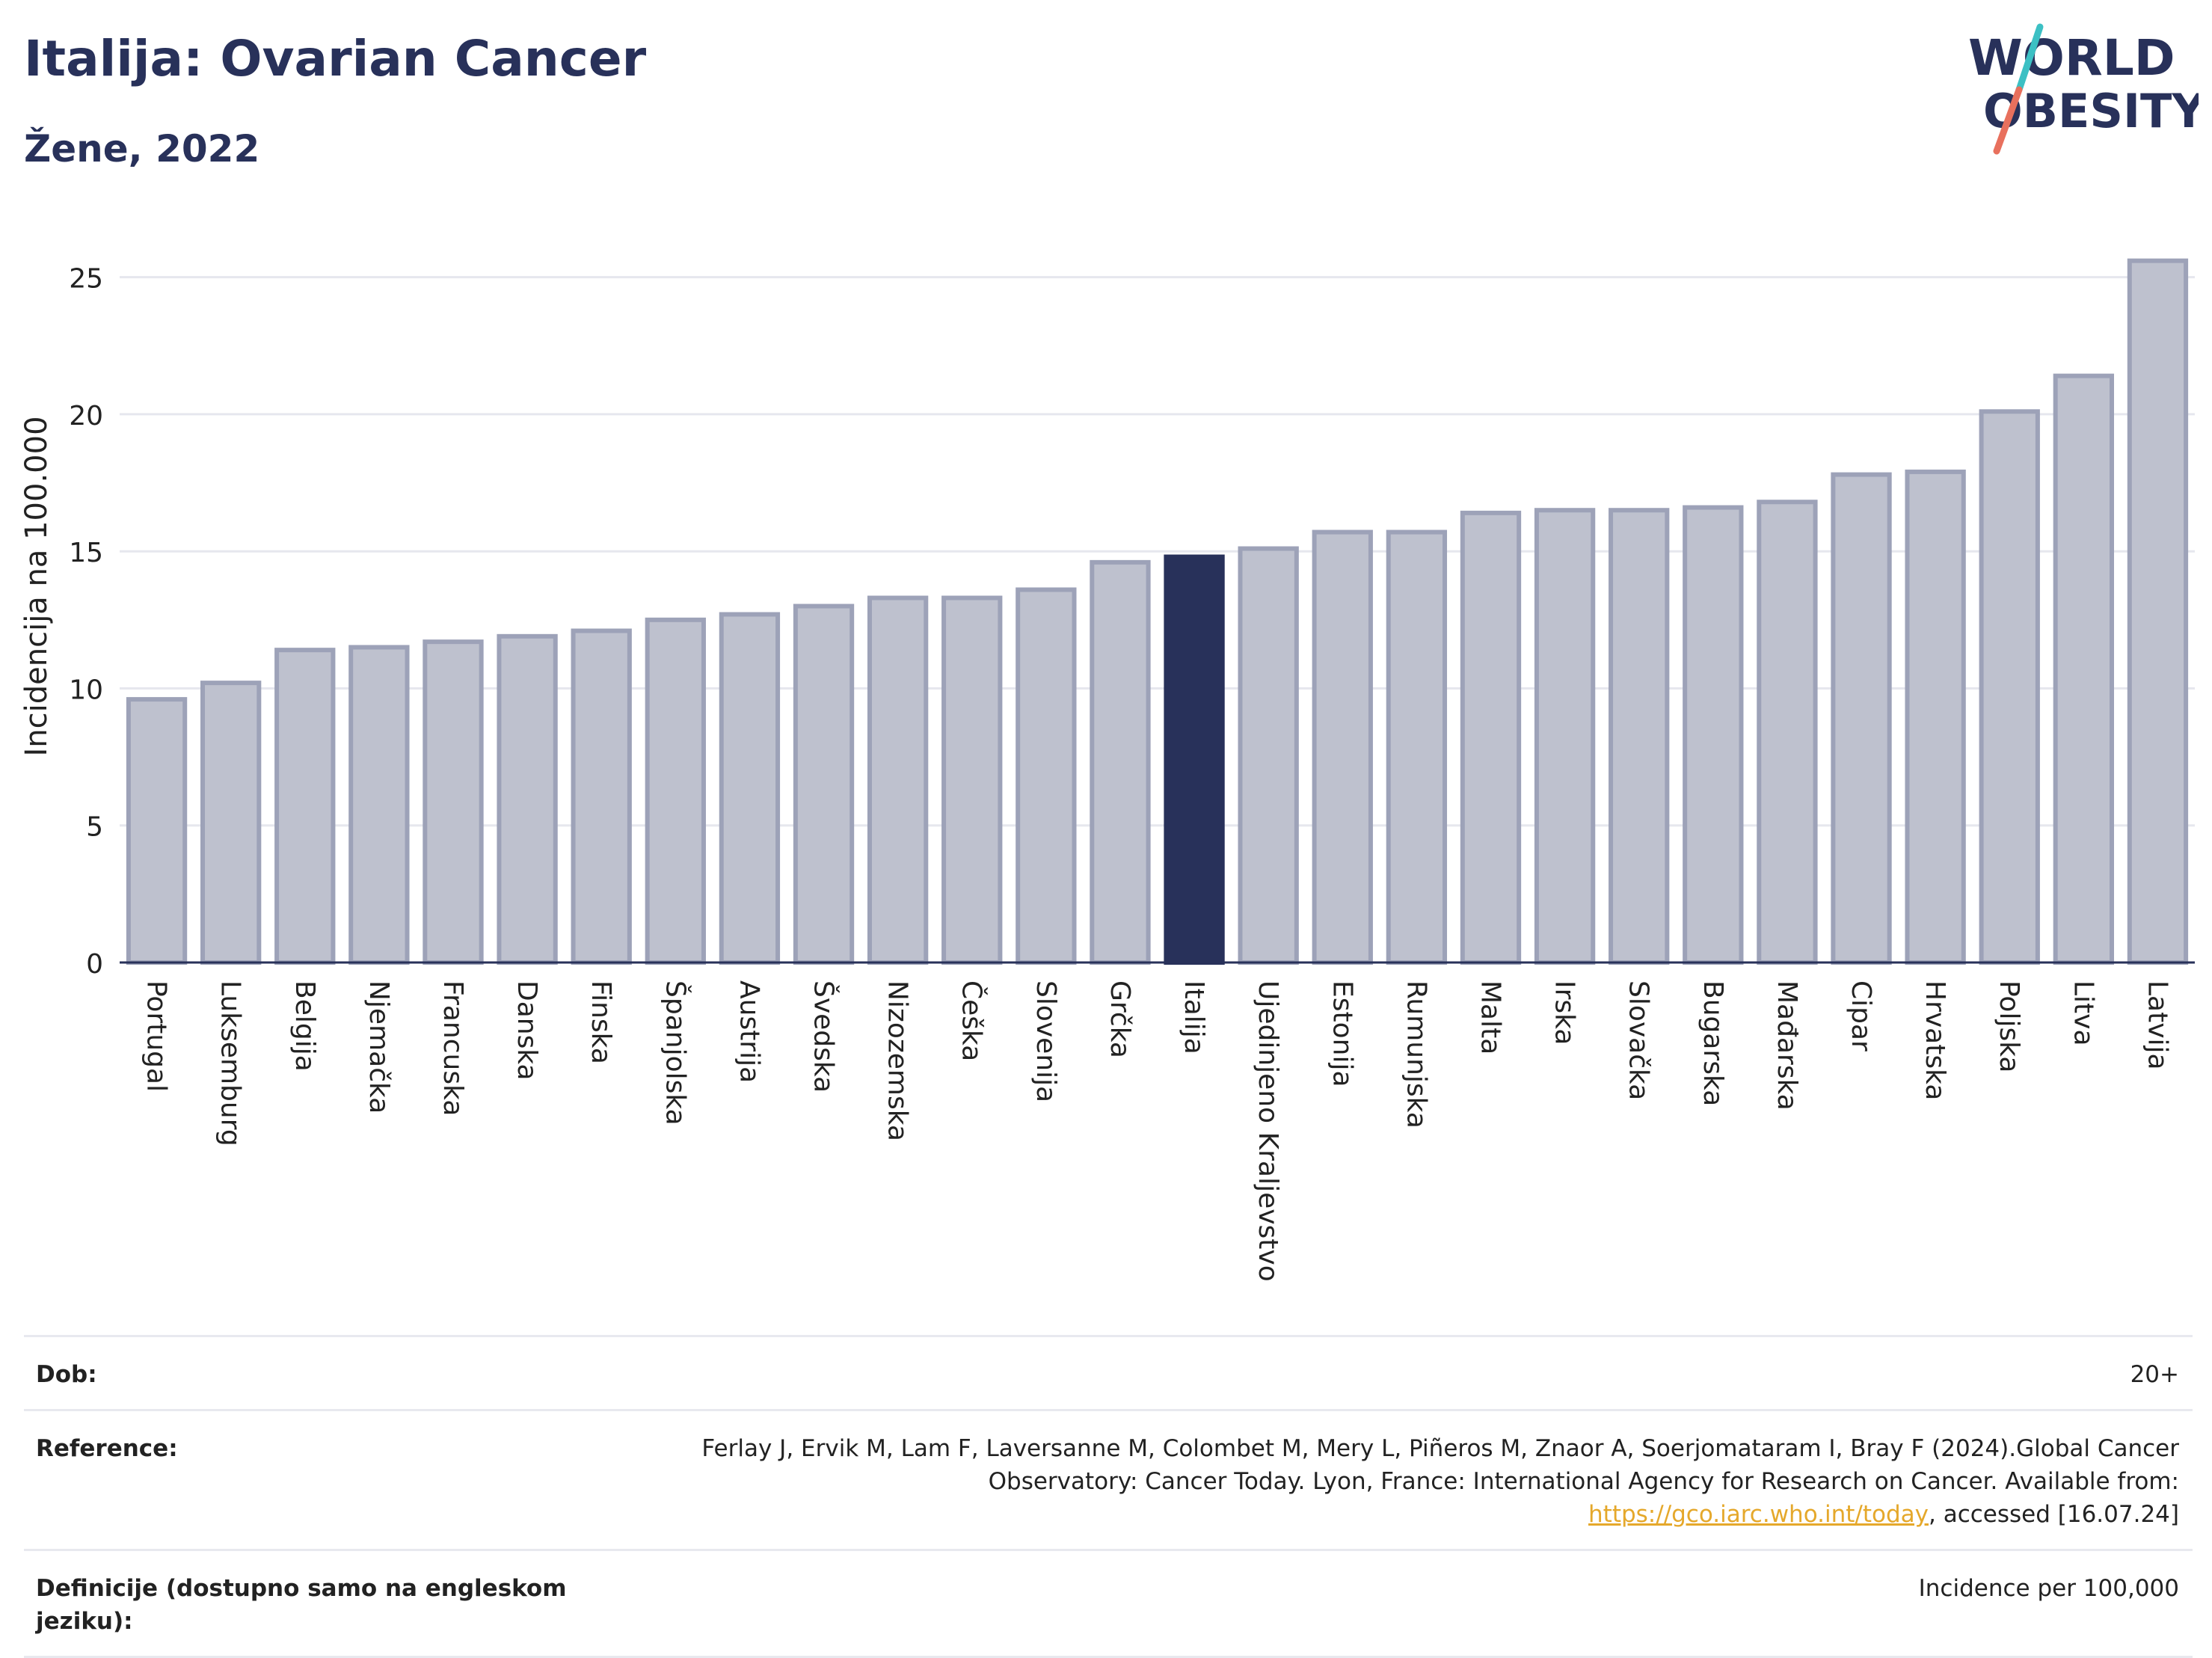 The image size is (2212, 1658). I want to click on x-tick-label: Latvija, so click(2157, 1025).